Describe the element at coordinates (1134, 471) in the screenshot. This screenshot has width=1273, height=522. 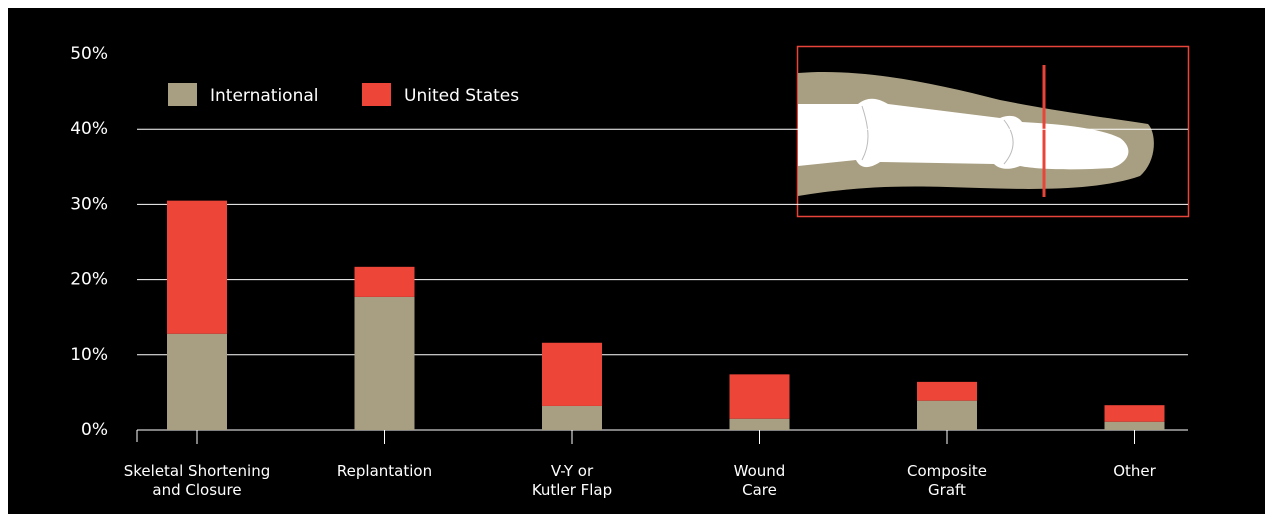
I see `x-tick-label: Other` at that location.